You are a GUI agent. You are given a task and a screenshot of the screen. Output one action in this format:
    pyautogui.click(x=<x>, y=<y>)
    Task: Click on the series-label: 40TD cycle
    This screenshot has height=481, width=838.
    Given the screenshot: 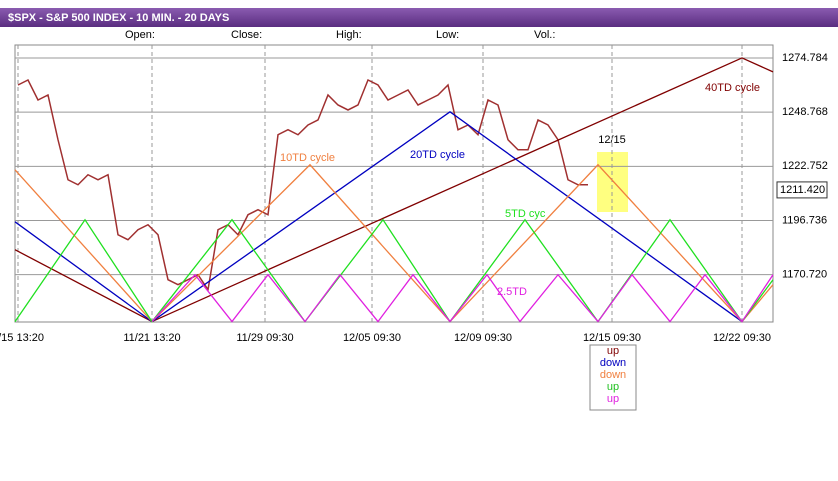 What is the action you would take?
    pyautogui.click(x=732, y=88)
    